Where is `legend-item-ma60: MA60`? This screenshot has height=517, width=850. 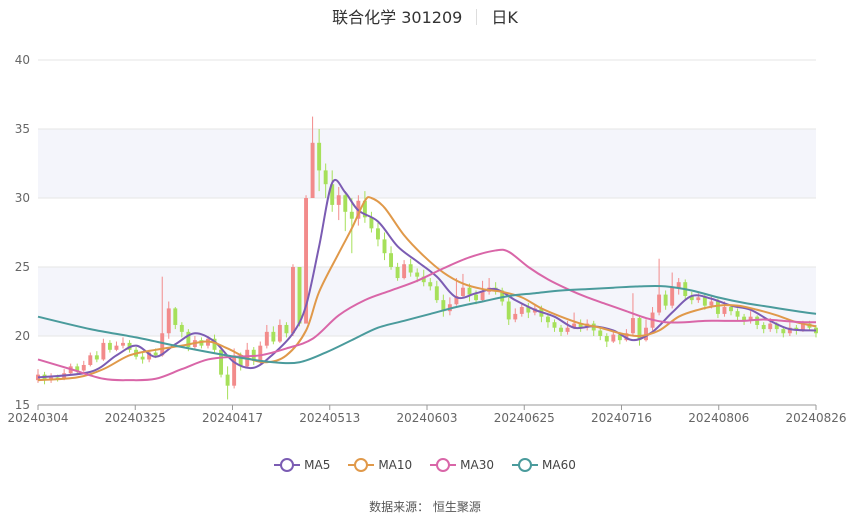 legend-item-ma60: MA60 is located at coordinates (544, 465).